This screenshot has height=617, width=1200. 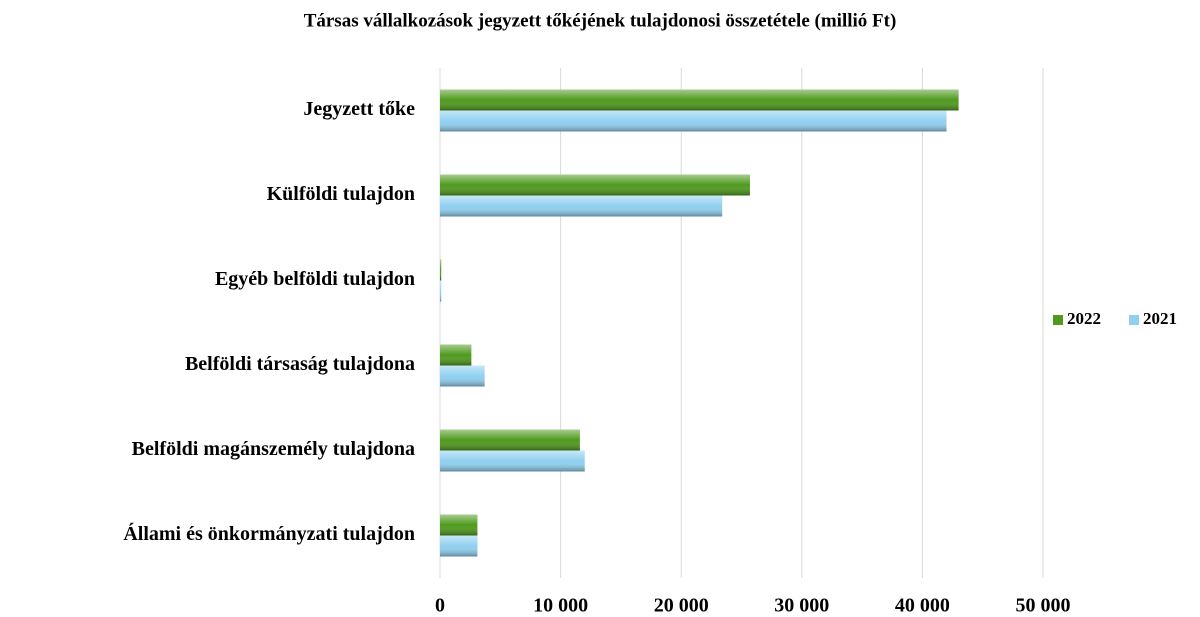 What do you see at coordinates (300, 364) in the screenshot?
I see `y-tick-label: Belföldi társaság tulajdona` at bounding box center [300, 364].